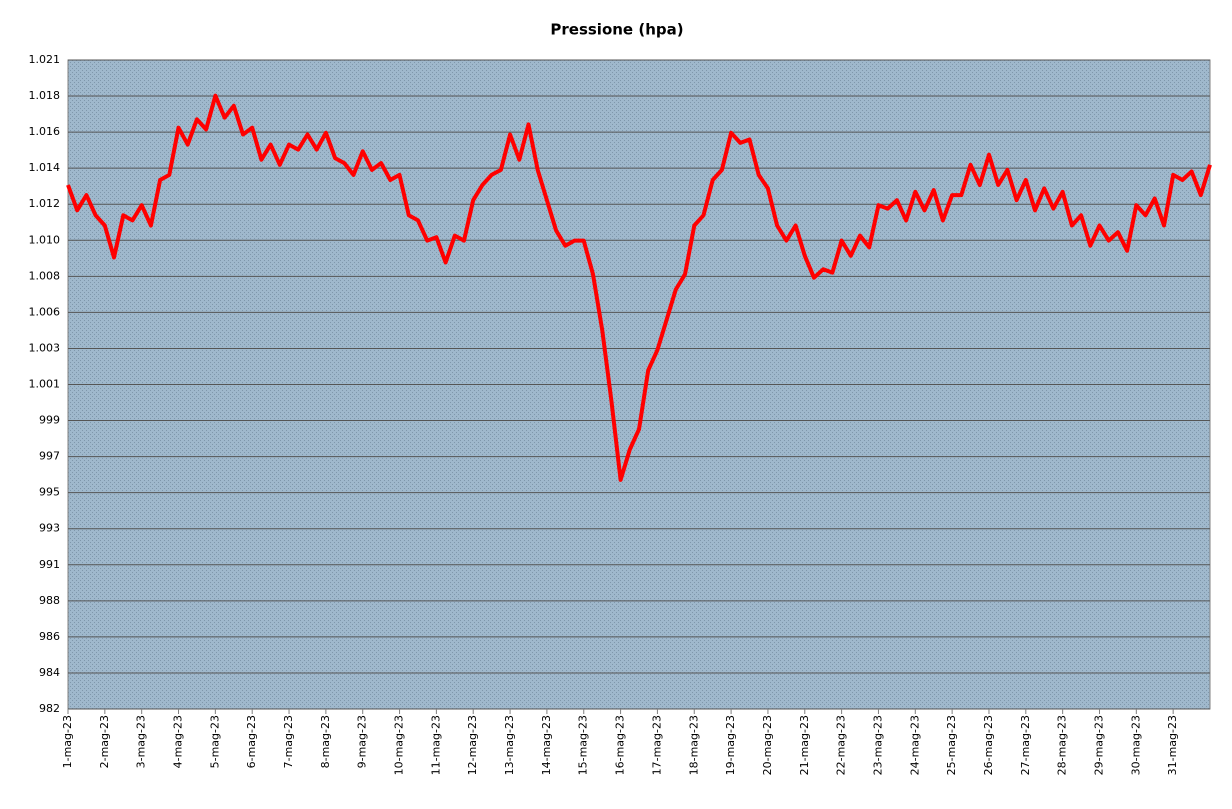 This screenshot has height=809, width=1232. Describe the element at coordinates (67, 741) in the screenshot. I see `x-tick-label: 1-mag-23` at that location.